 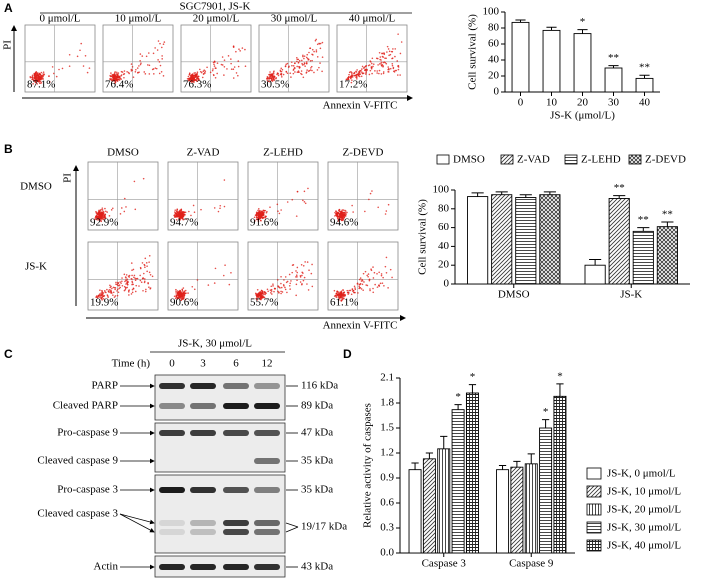 I want to click on bar, so click(x=619, y=241).